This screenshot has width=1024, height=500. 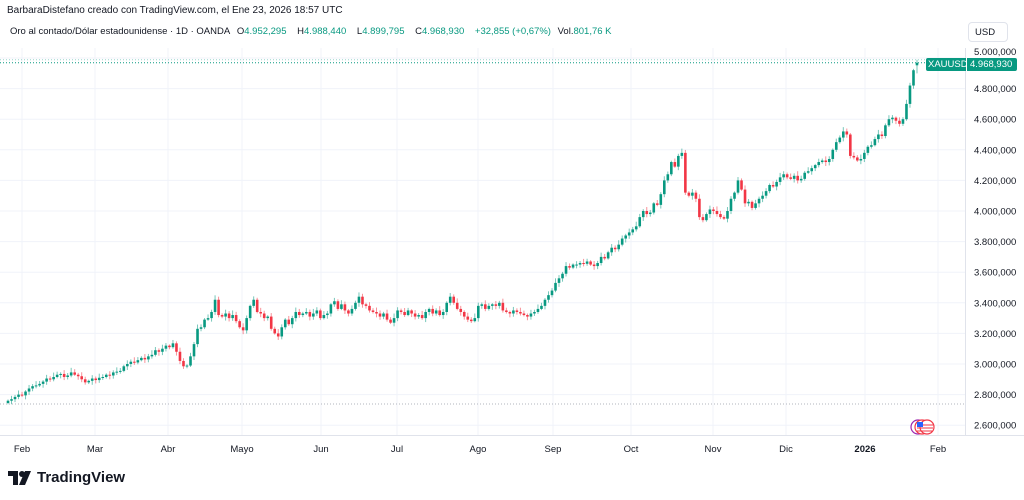 What do you see at coordinates (553, 449) in the screenshot?
I see `x-tick-label: Sep` at bounding box center [553, 449].